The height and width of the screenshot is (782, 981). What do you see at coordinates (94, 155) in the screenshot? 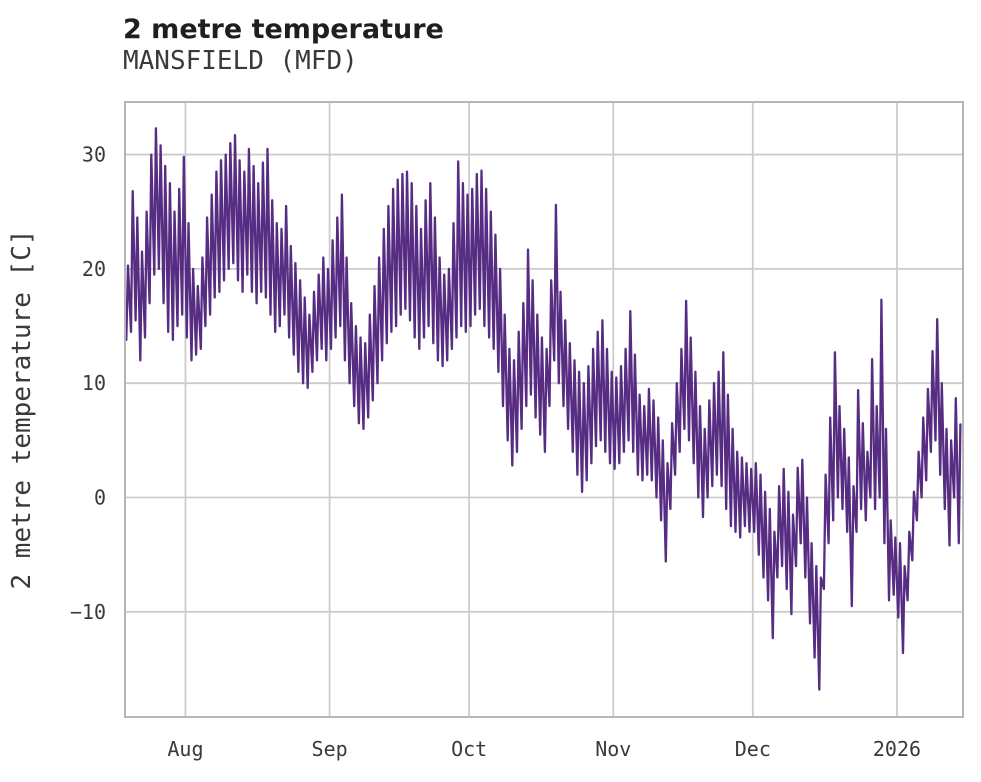
I see `y-tick-label: 30` at bounding box center [94, 155].